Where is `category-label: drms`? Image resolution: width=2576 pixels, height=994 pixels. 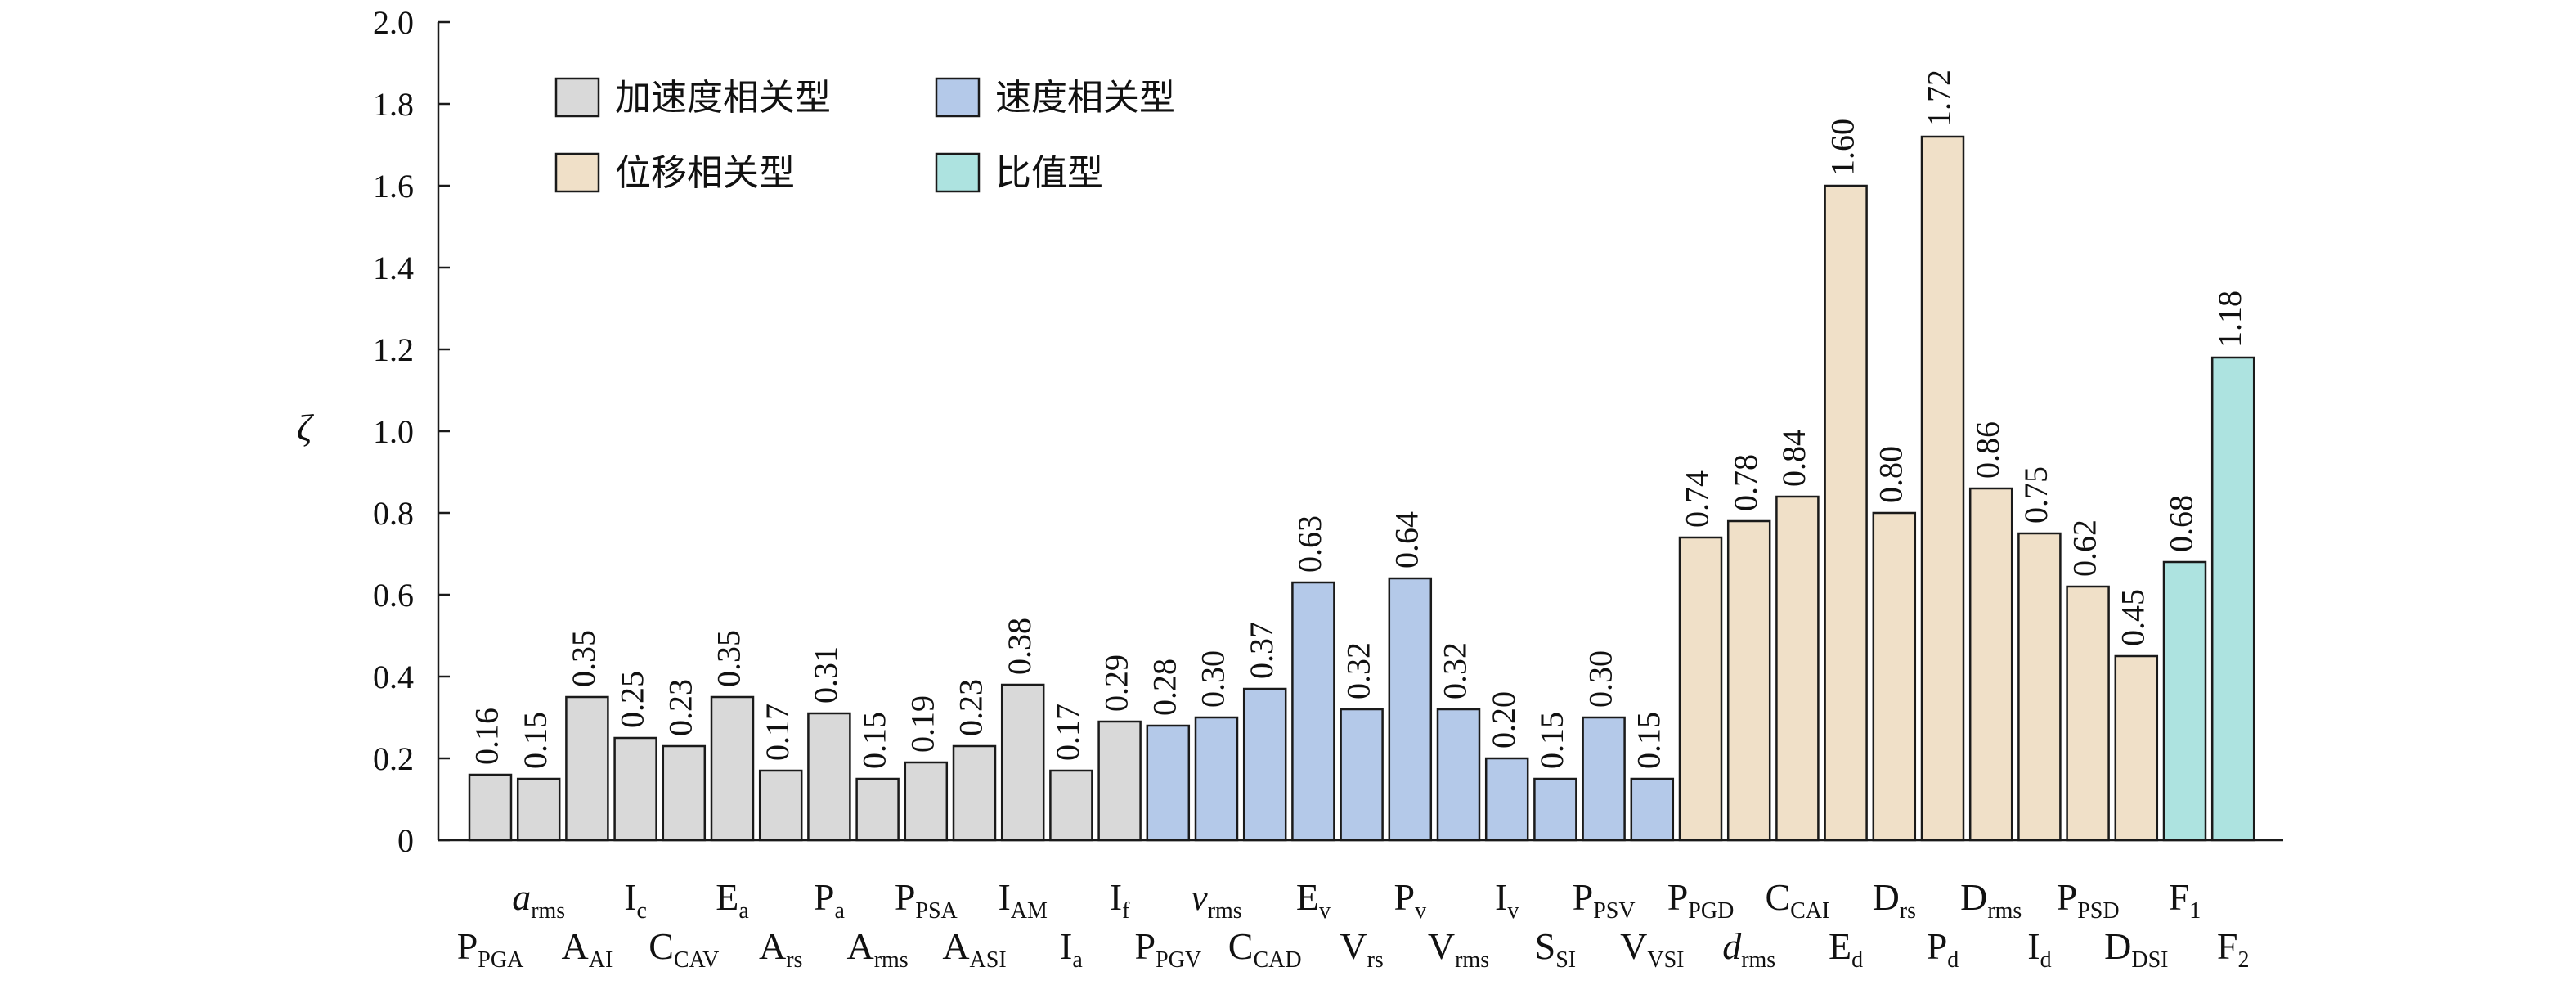
category-label: drms is located at coordinates (1748, 949).